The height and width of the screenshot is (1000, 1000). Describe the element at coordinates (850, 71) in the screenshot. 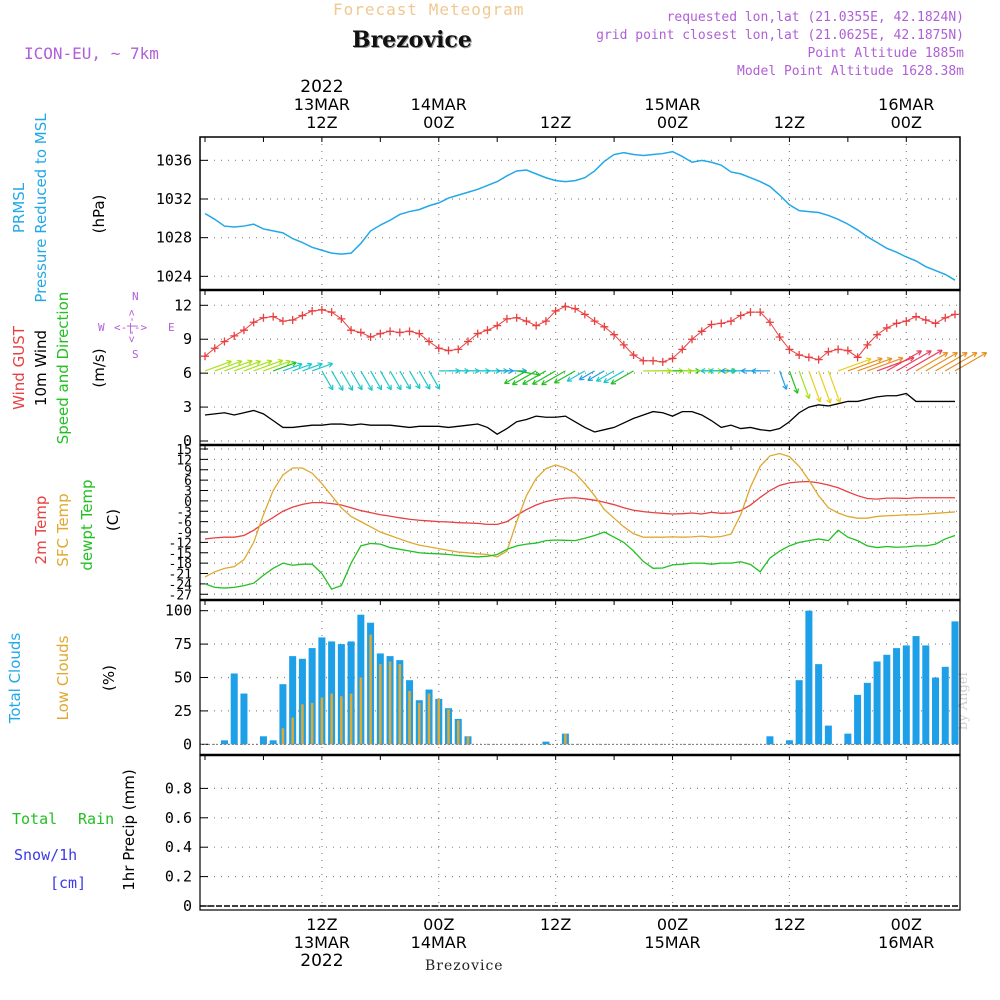

I see `model-altitude: Model Point Altitude 1628.38m` at that location.